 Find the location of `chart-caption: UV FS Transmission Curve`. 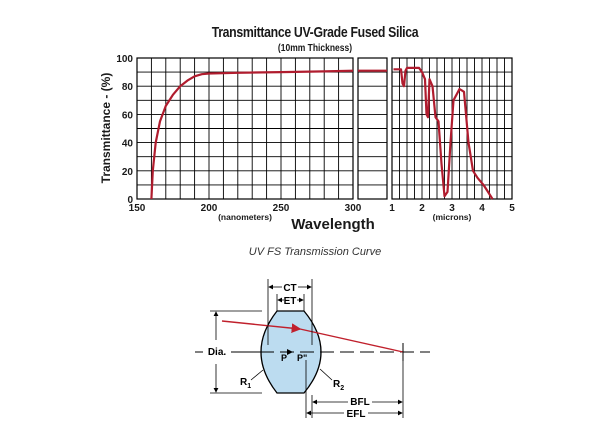

chart-caption: UV FS Transmission Curve is located at coordinates (315, 252).